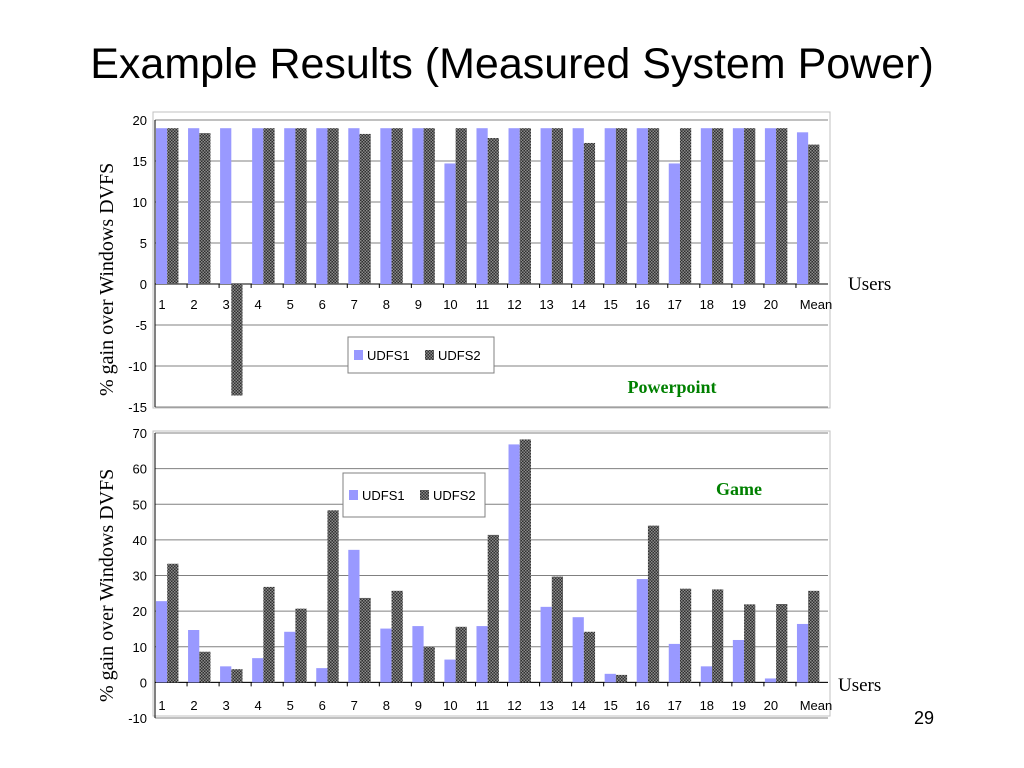 The width and height of the screenshot is (1024, 768). I want to click on y-tick-label: 40, so click(140, 540).